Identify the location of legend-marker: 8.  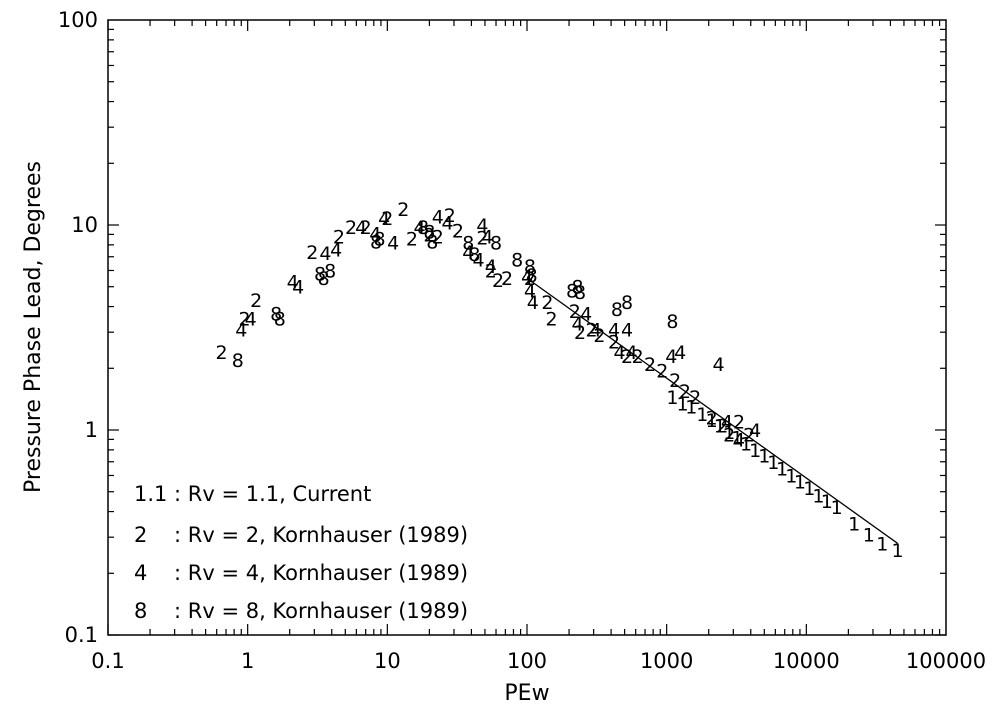
(140, 611).